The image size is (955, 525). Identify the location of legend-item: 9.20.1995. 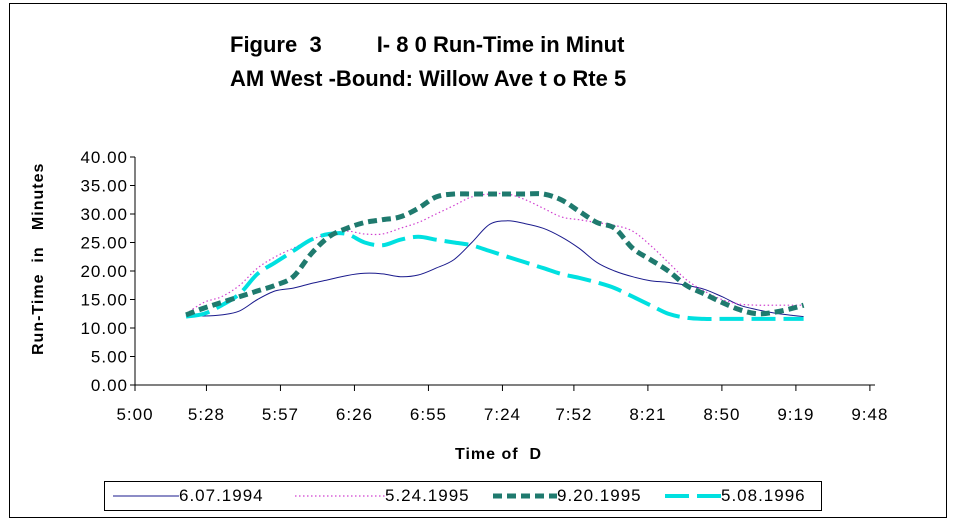
(567, 496).